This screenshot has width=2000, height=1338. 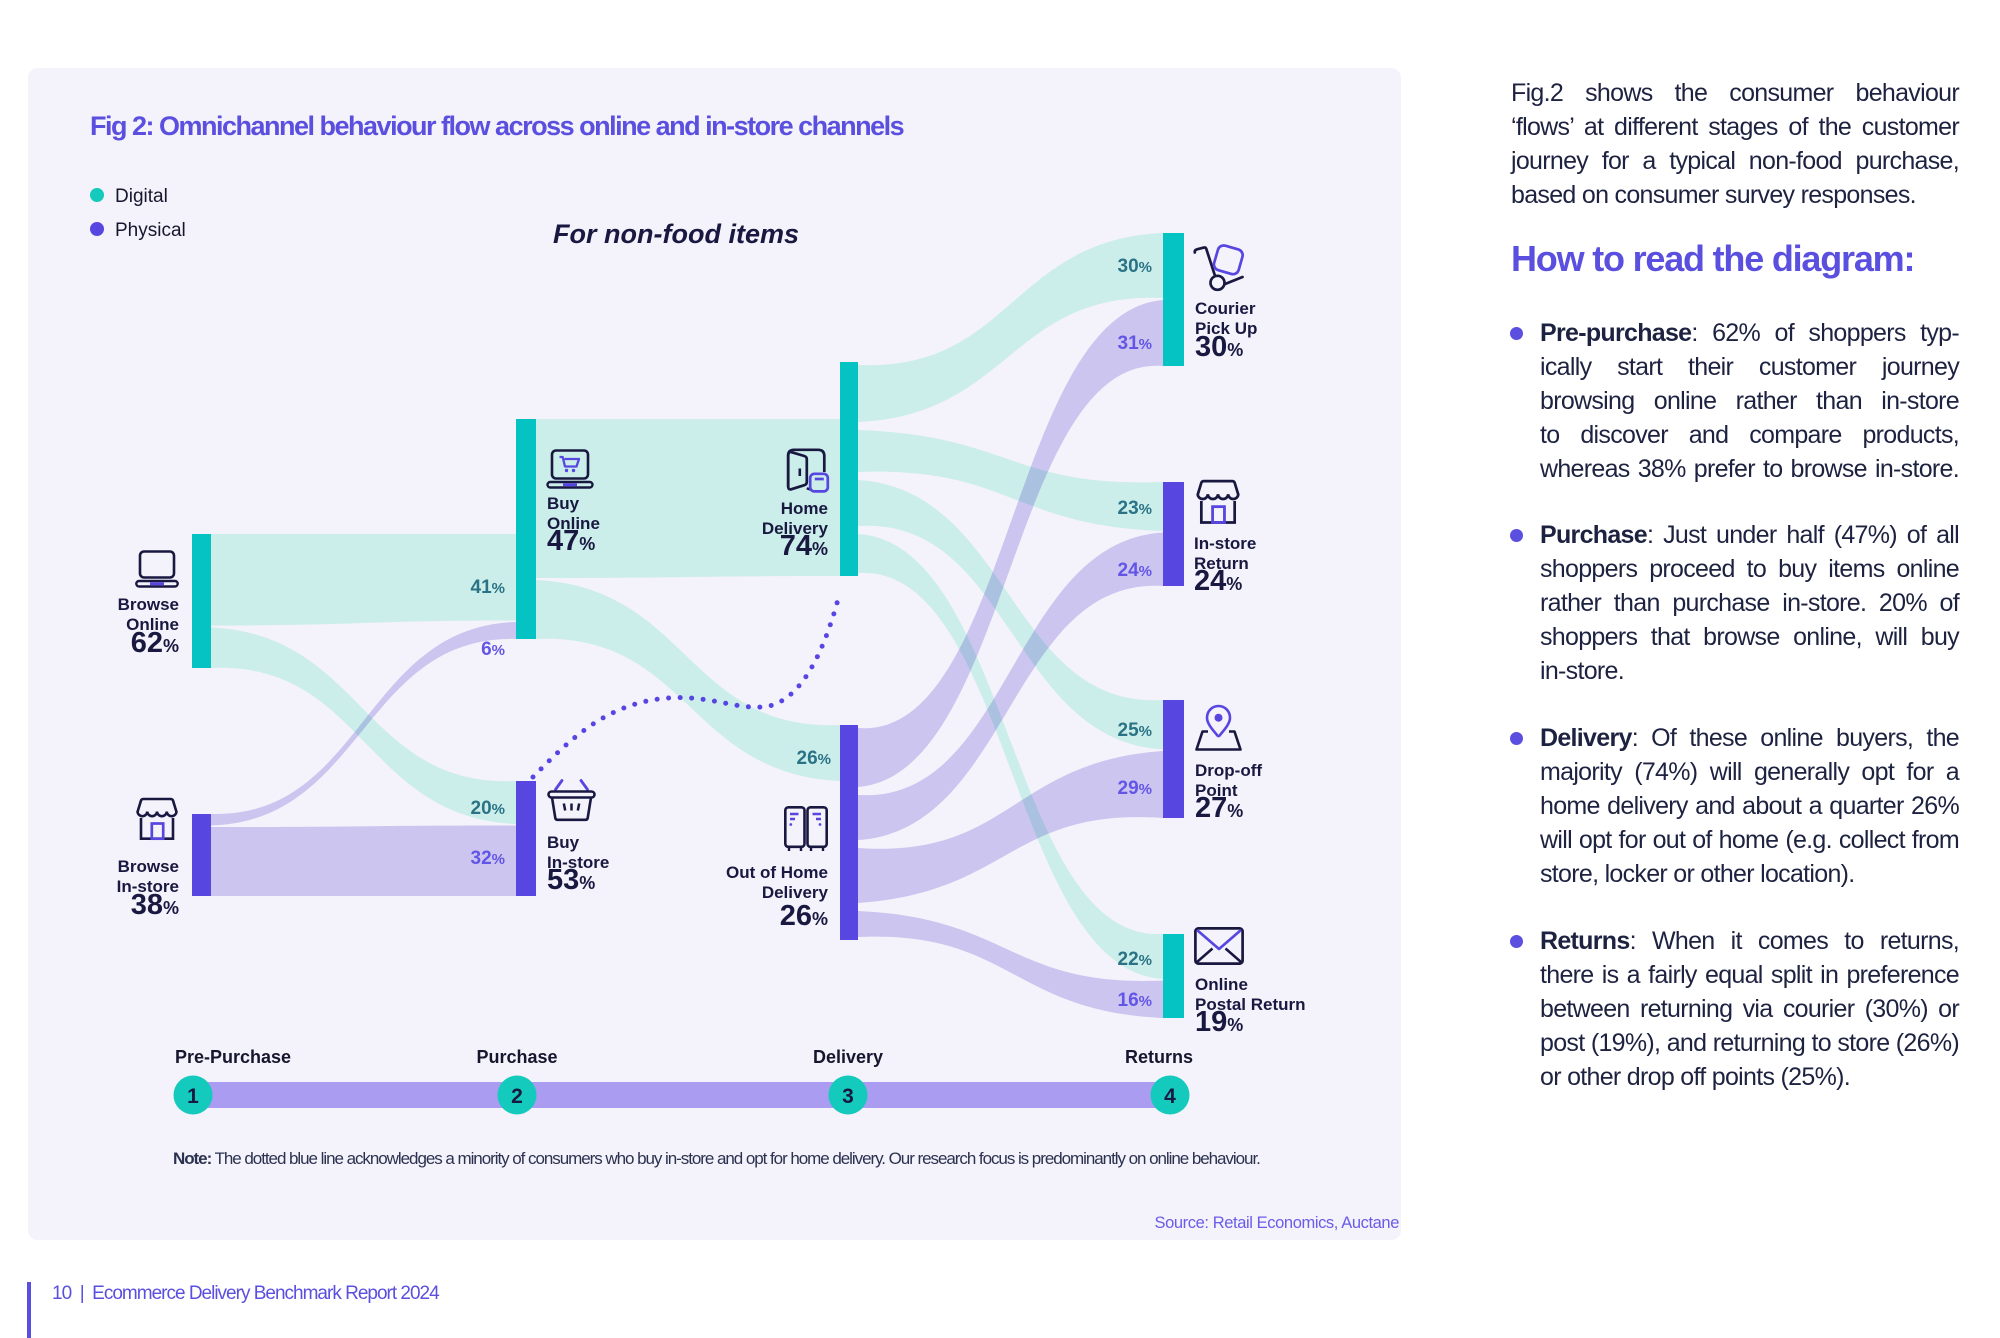 I want to click on svg-text: 4, so click(x=1170, y=1096).